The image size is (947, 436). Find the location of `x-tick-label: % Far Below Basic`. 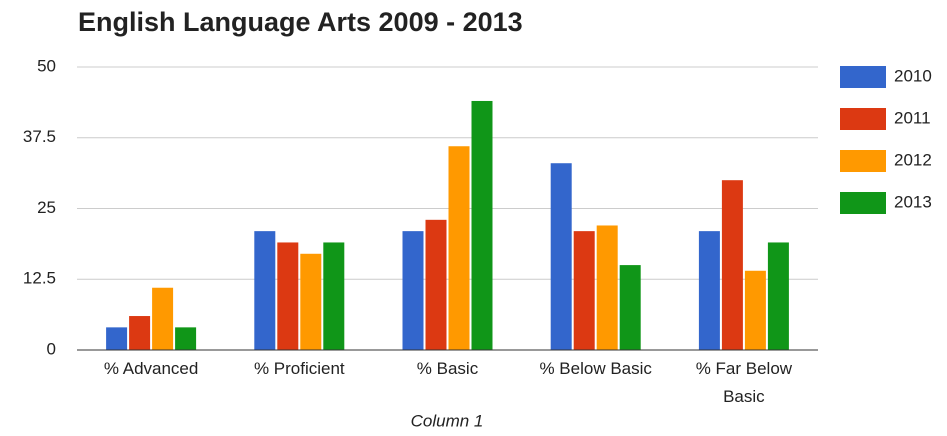

x-tick-label: % Far Below Basic is located at coordinates (744, 382).